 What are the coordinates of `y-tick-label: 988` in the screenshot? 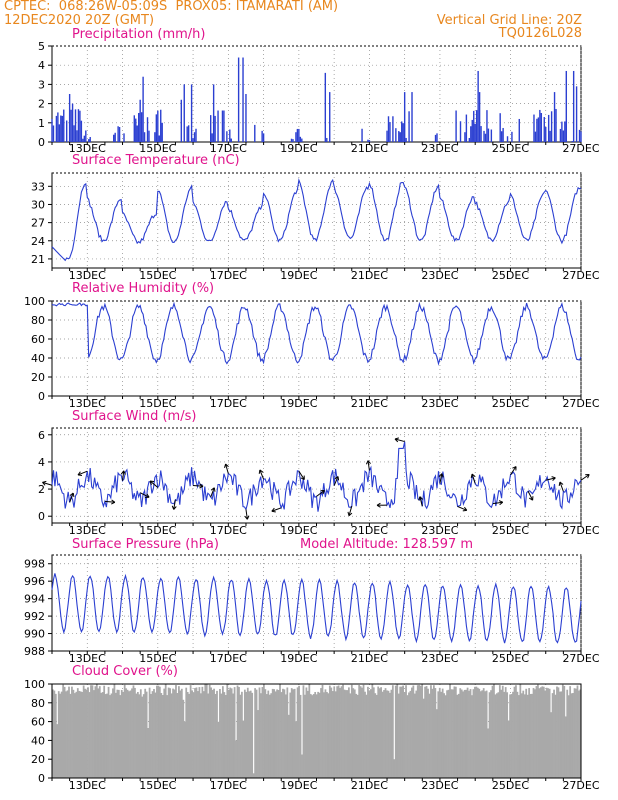 It's located at (34, 651).